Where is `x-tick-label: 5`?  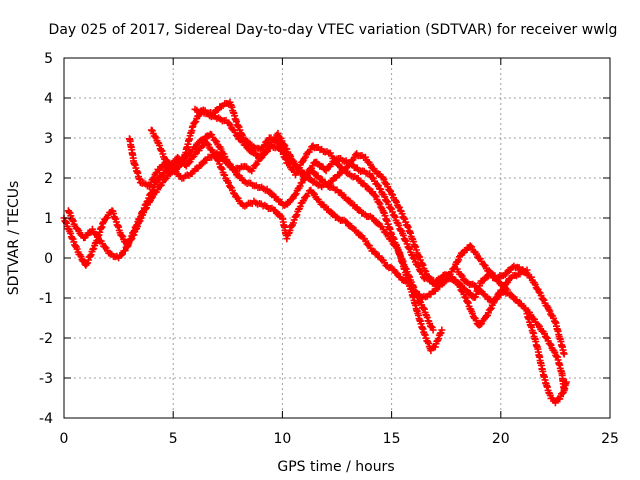 x-tick-label: 5 is located at coordinates (173, 439).